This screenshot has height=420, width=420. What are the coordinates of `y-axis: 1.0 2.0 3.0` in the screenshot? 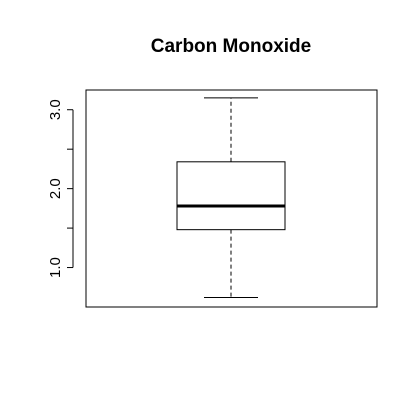 It's located at (60, 188).